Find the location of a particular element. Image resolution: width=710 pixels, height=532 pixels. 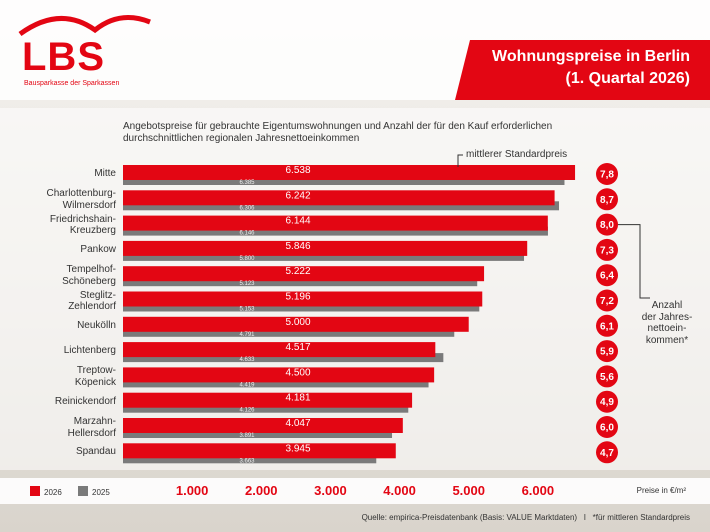

x-axis-label: Preise in €/m² is located at coordinates (661, 490).